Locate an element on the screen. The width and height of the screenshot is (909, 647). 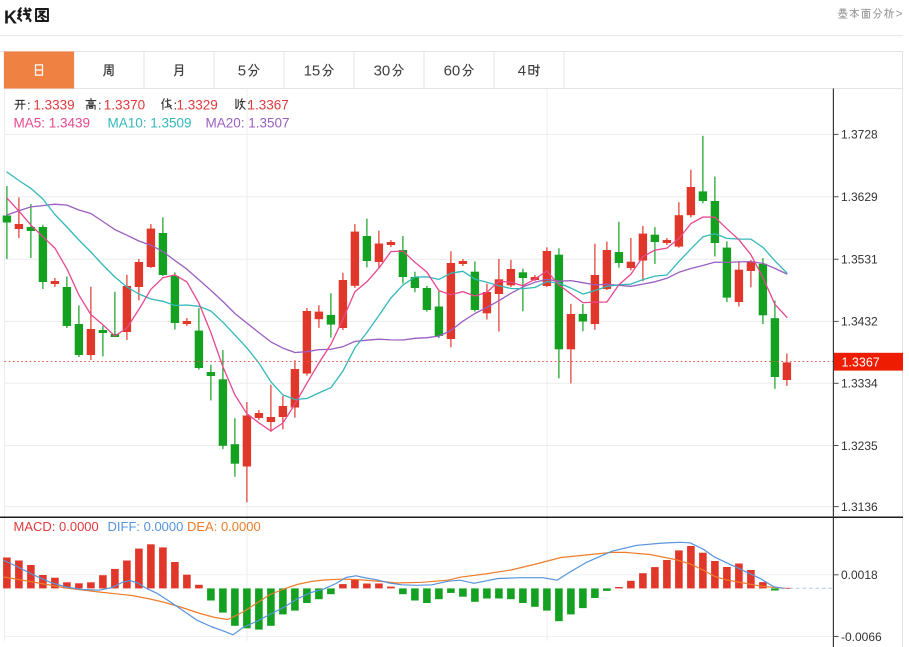
svg-text: 1.3432 is located at coordinates (859, 322).